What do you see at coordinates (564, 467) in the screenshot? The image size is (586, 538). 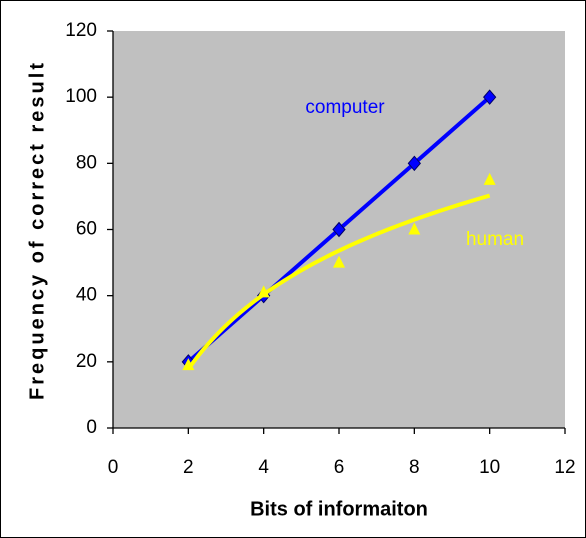 I see `x-tick-label: 12` at bounding box center [564, 467].